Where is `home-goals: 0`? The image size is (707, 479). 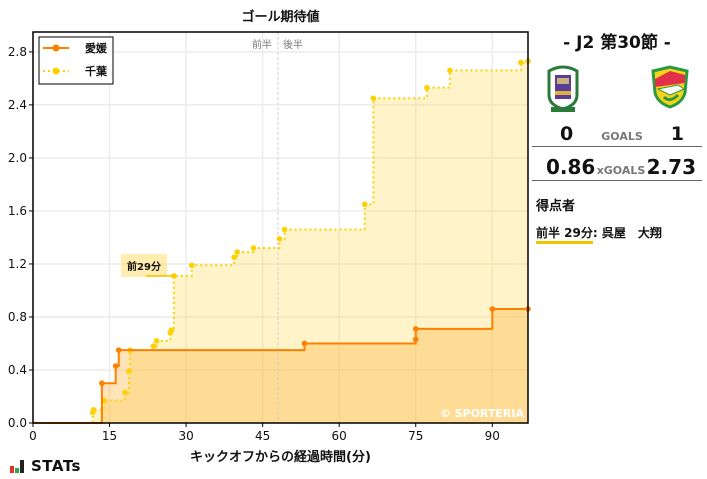 home-goals: 0 is located at coordinates (567, 134).